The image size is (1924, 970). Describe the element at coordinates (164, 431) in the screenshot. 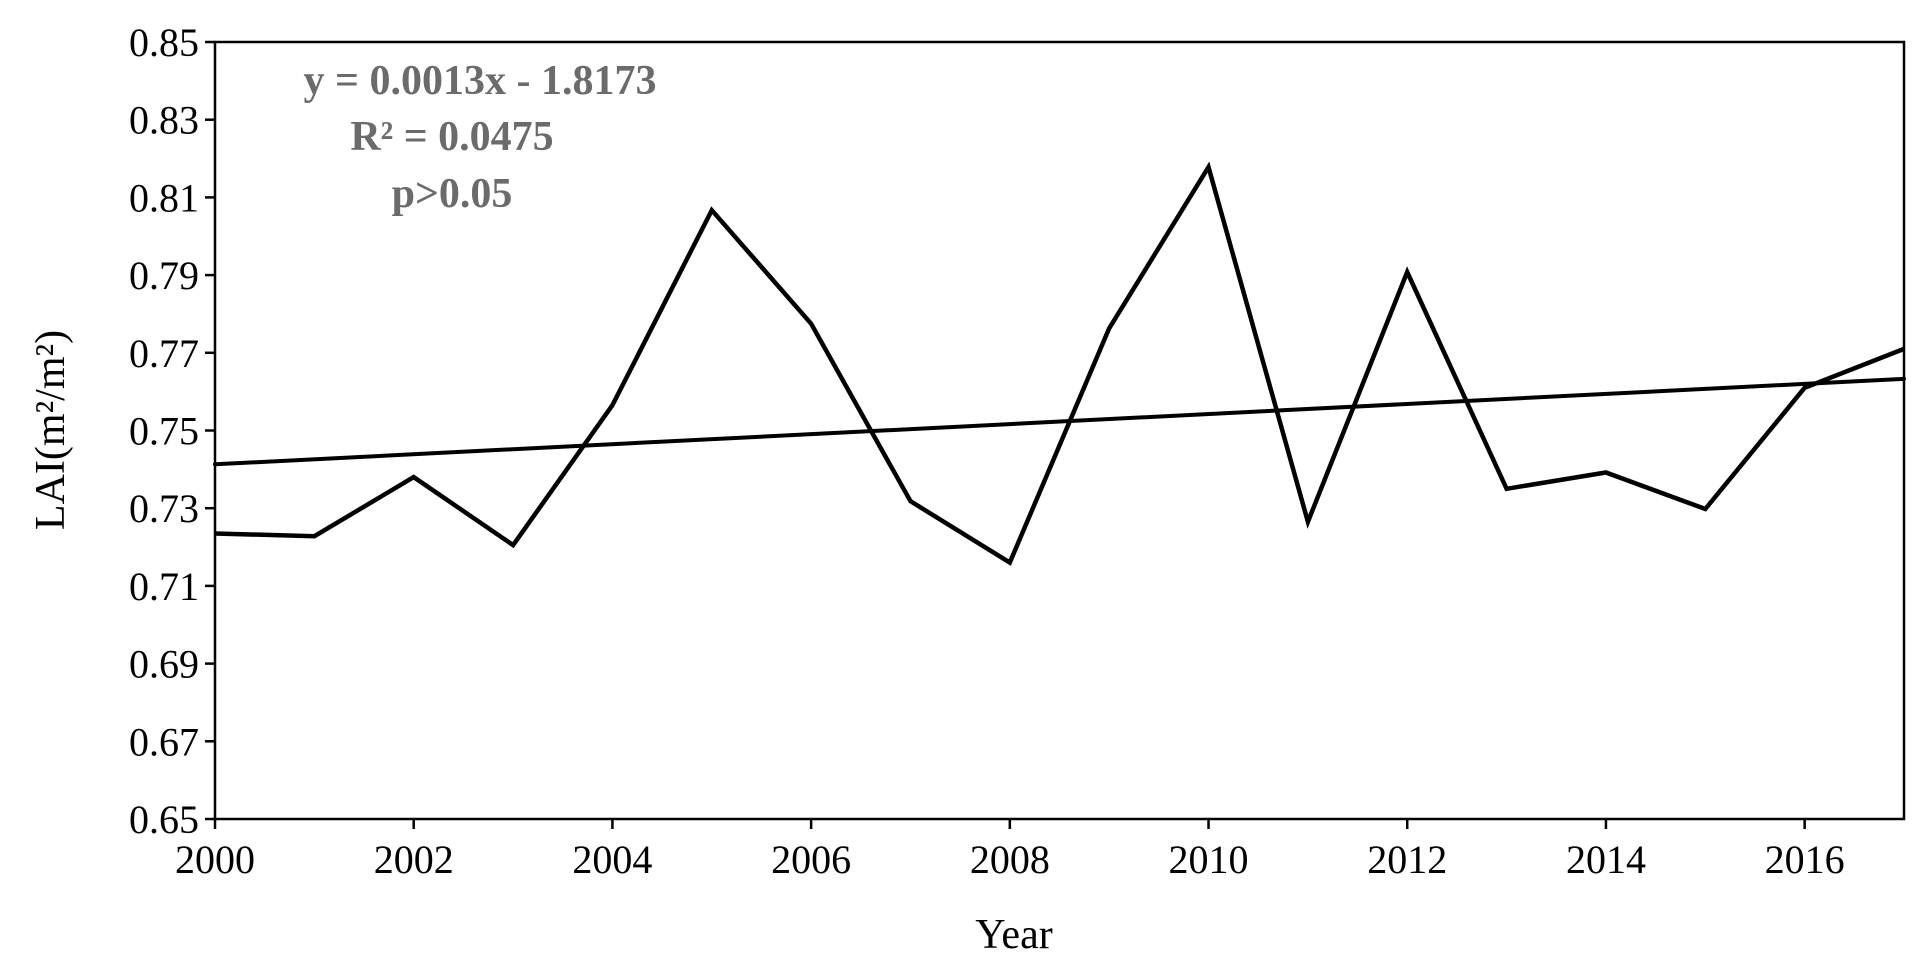

I see `y-tick-label: 0.75` at that location.